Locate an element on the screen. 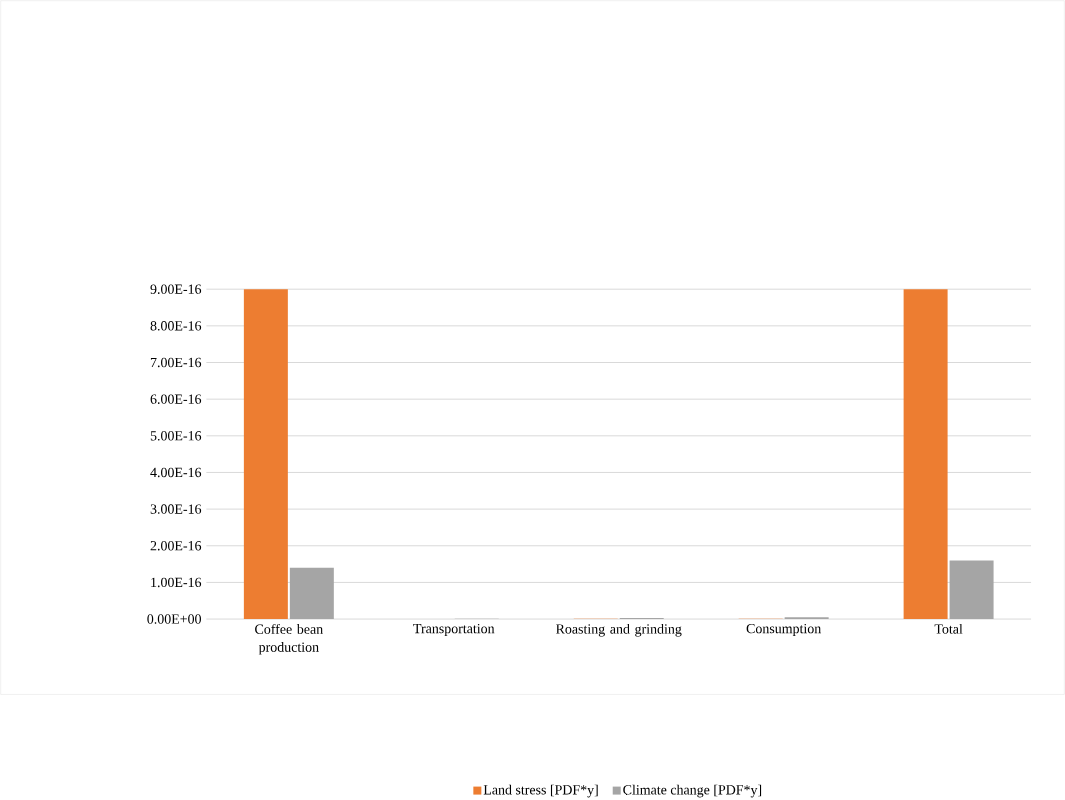 This screenshot has height=800, width=1065. x-tick-label: Consumption is located at coordinates (784, 629).